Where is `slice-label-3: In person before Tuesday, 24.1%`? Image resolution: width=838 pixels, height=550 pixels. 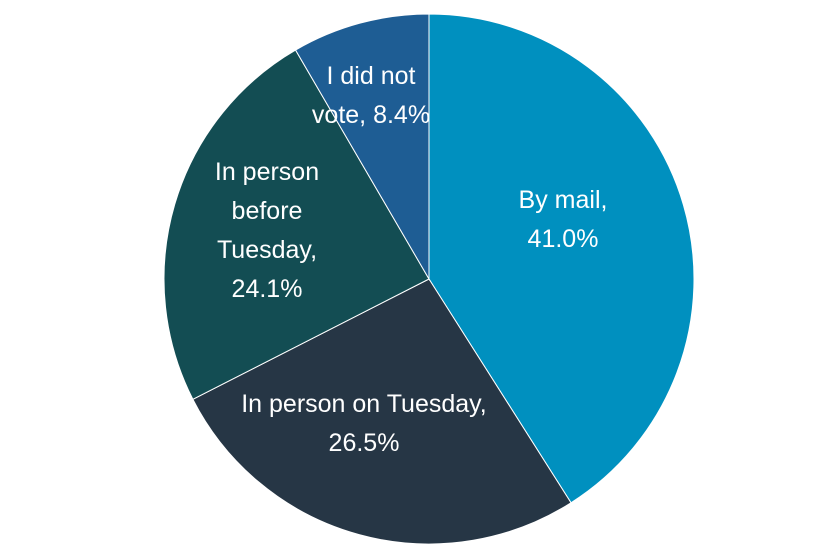 slice-label-3: In person before Tuesday, 24.1% is located at coordinates (267, 230).